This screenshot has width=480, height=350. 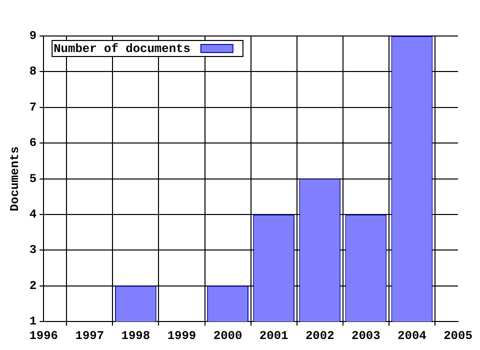 What do you see at coordinates (33, 143) in the screenshot?
I see `y-tick-label: 6` at bounding box center [33, 143].